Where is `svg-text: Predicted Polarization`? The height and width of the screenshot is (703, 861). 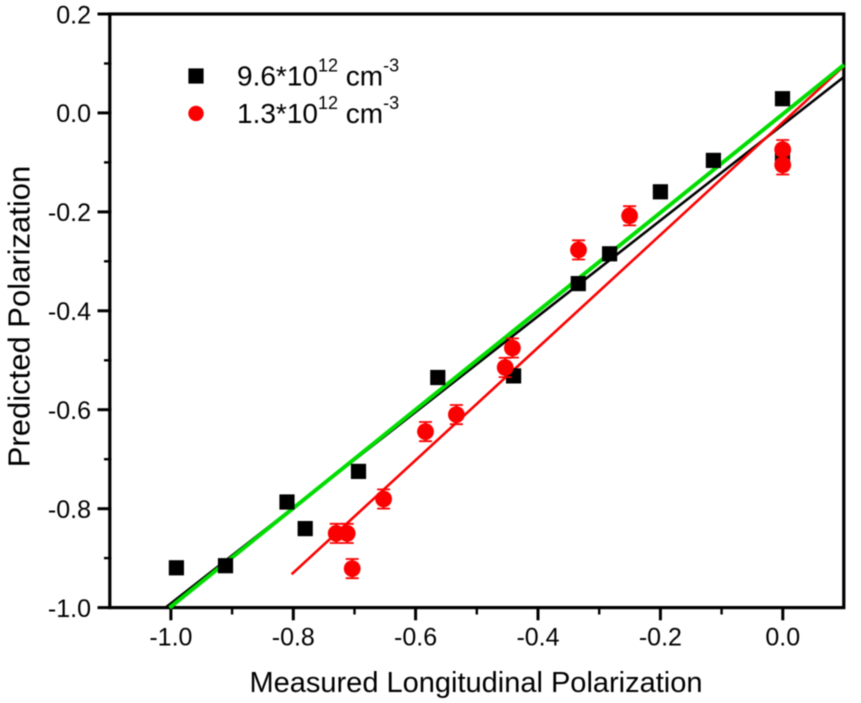 svg-text: Predicted Polarization is located at coordinates (19, 317).